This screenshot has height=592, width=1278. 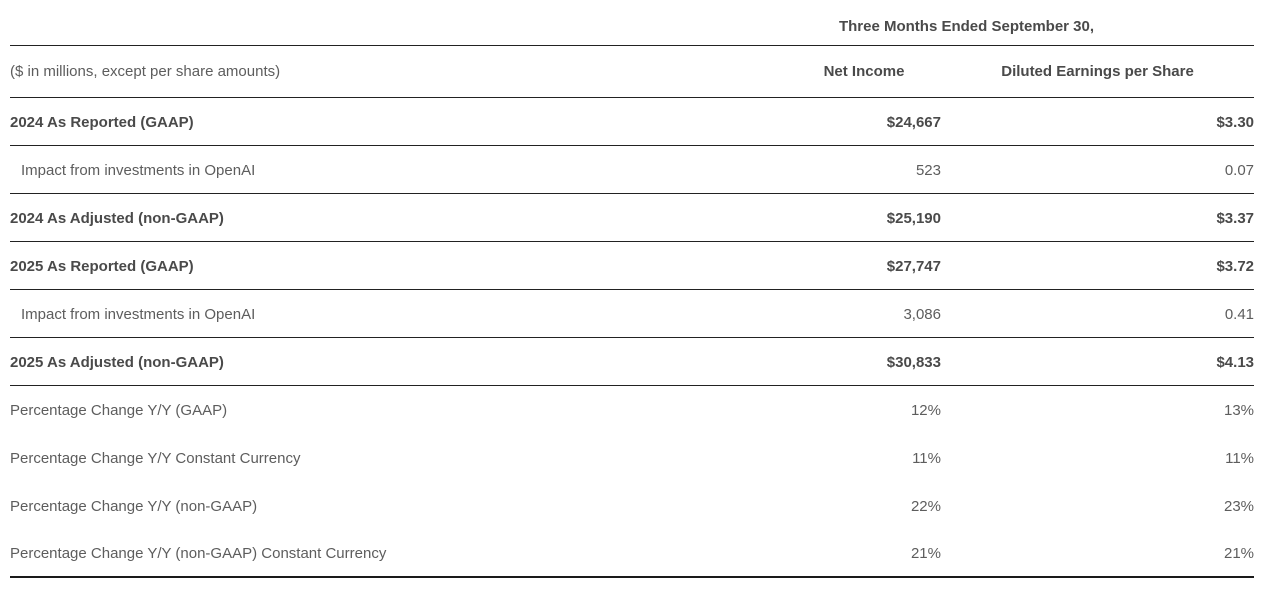 What do you see at coordinates (864, 121) in the screenshot?
I see `net-income-value: $24,667` at bounding box center [864, 121].